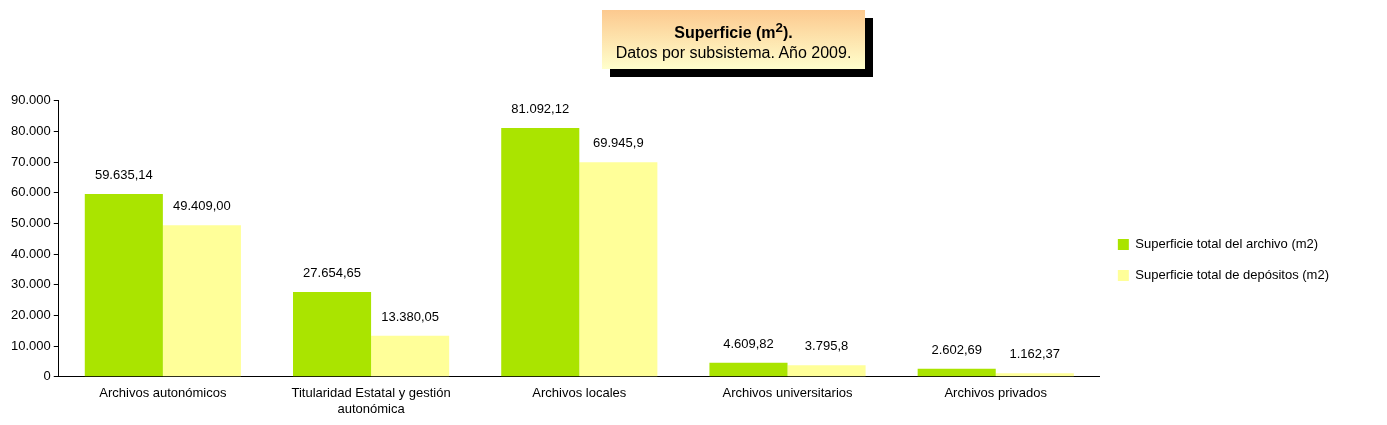 The image size is (1387, 425). I want to click on data-label: 13.380,05, so click(410, 316).